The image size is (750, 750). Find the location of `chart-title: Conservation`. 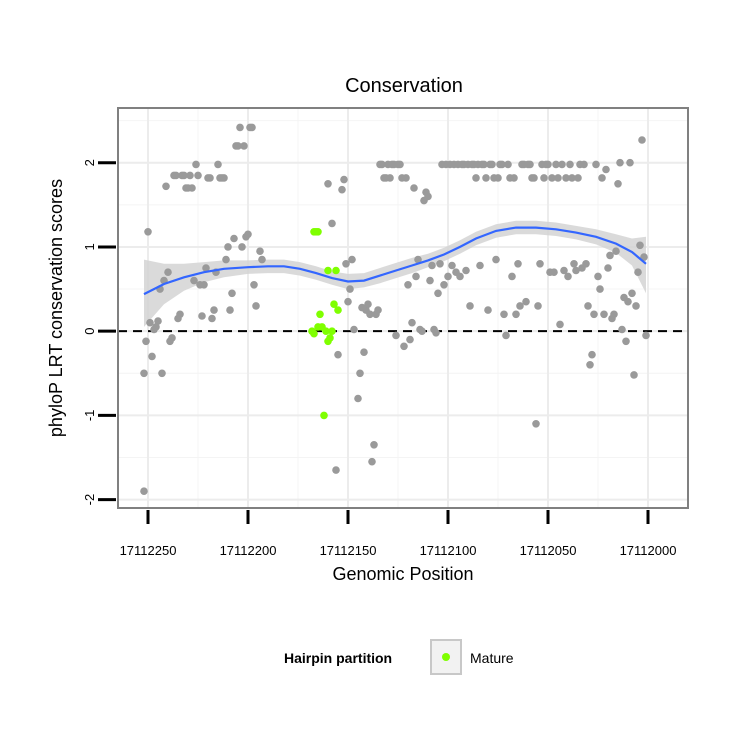

chart-title: Conservation is located at coordinates (404, 86).